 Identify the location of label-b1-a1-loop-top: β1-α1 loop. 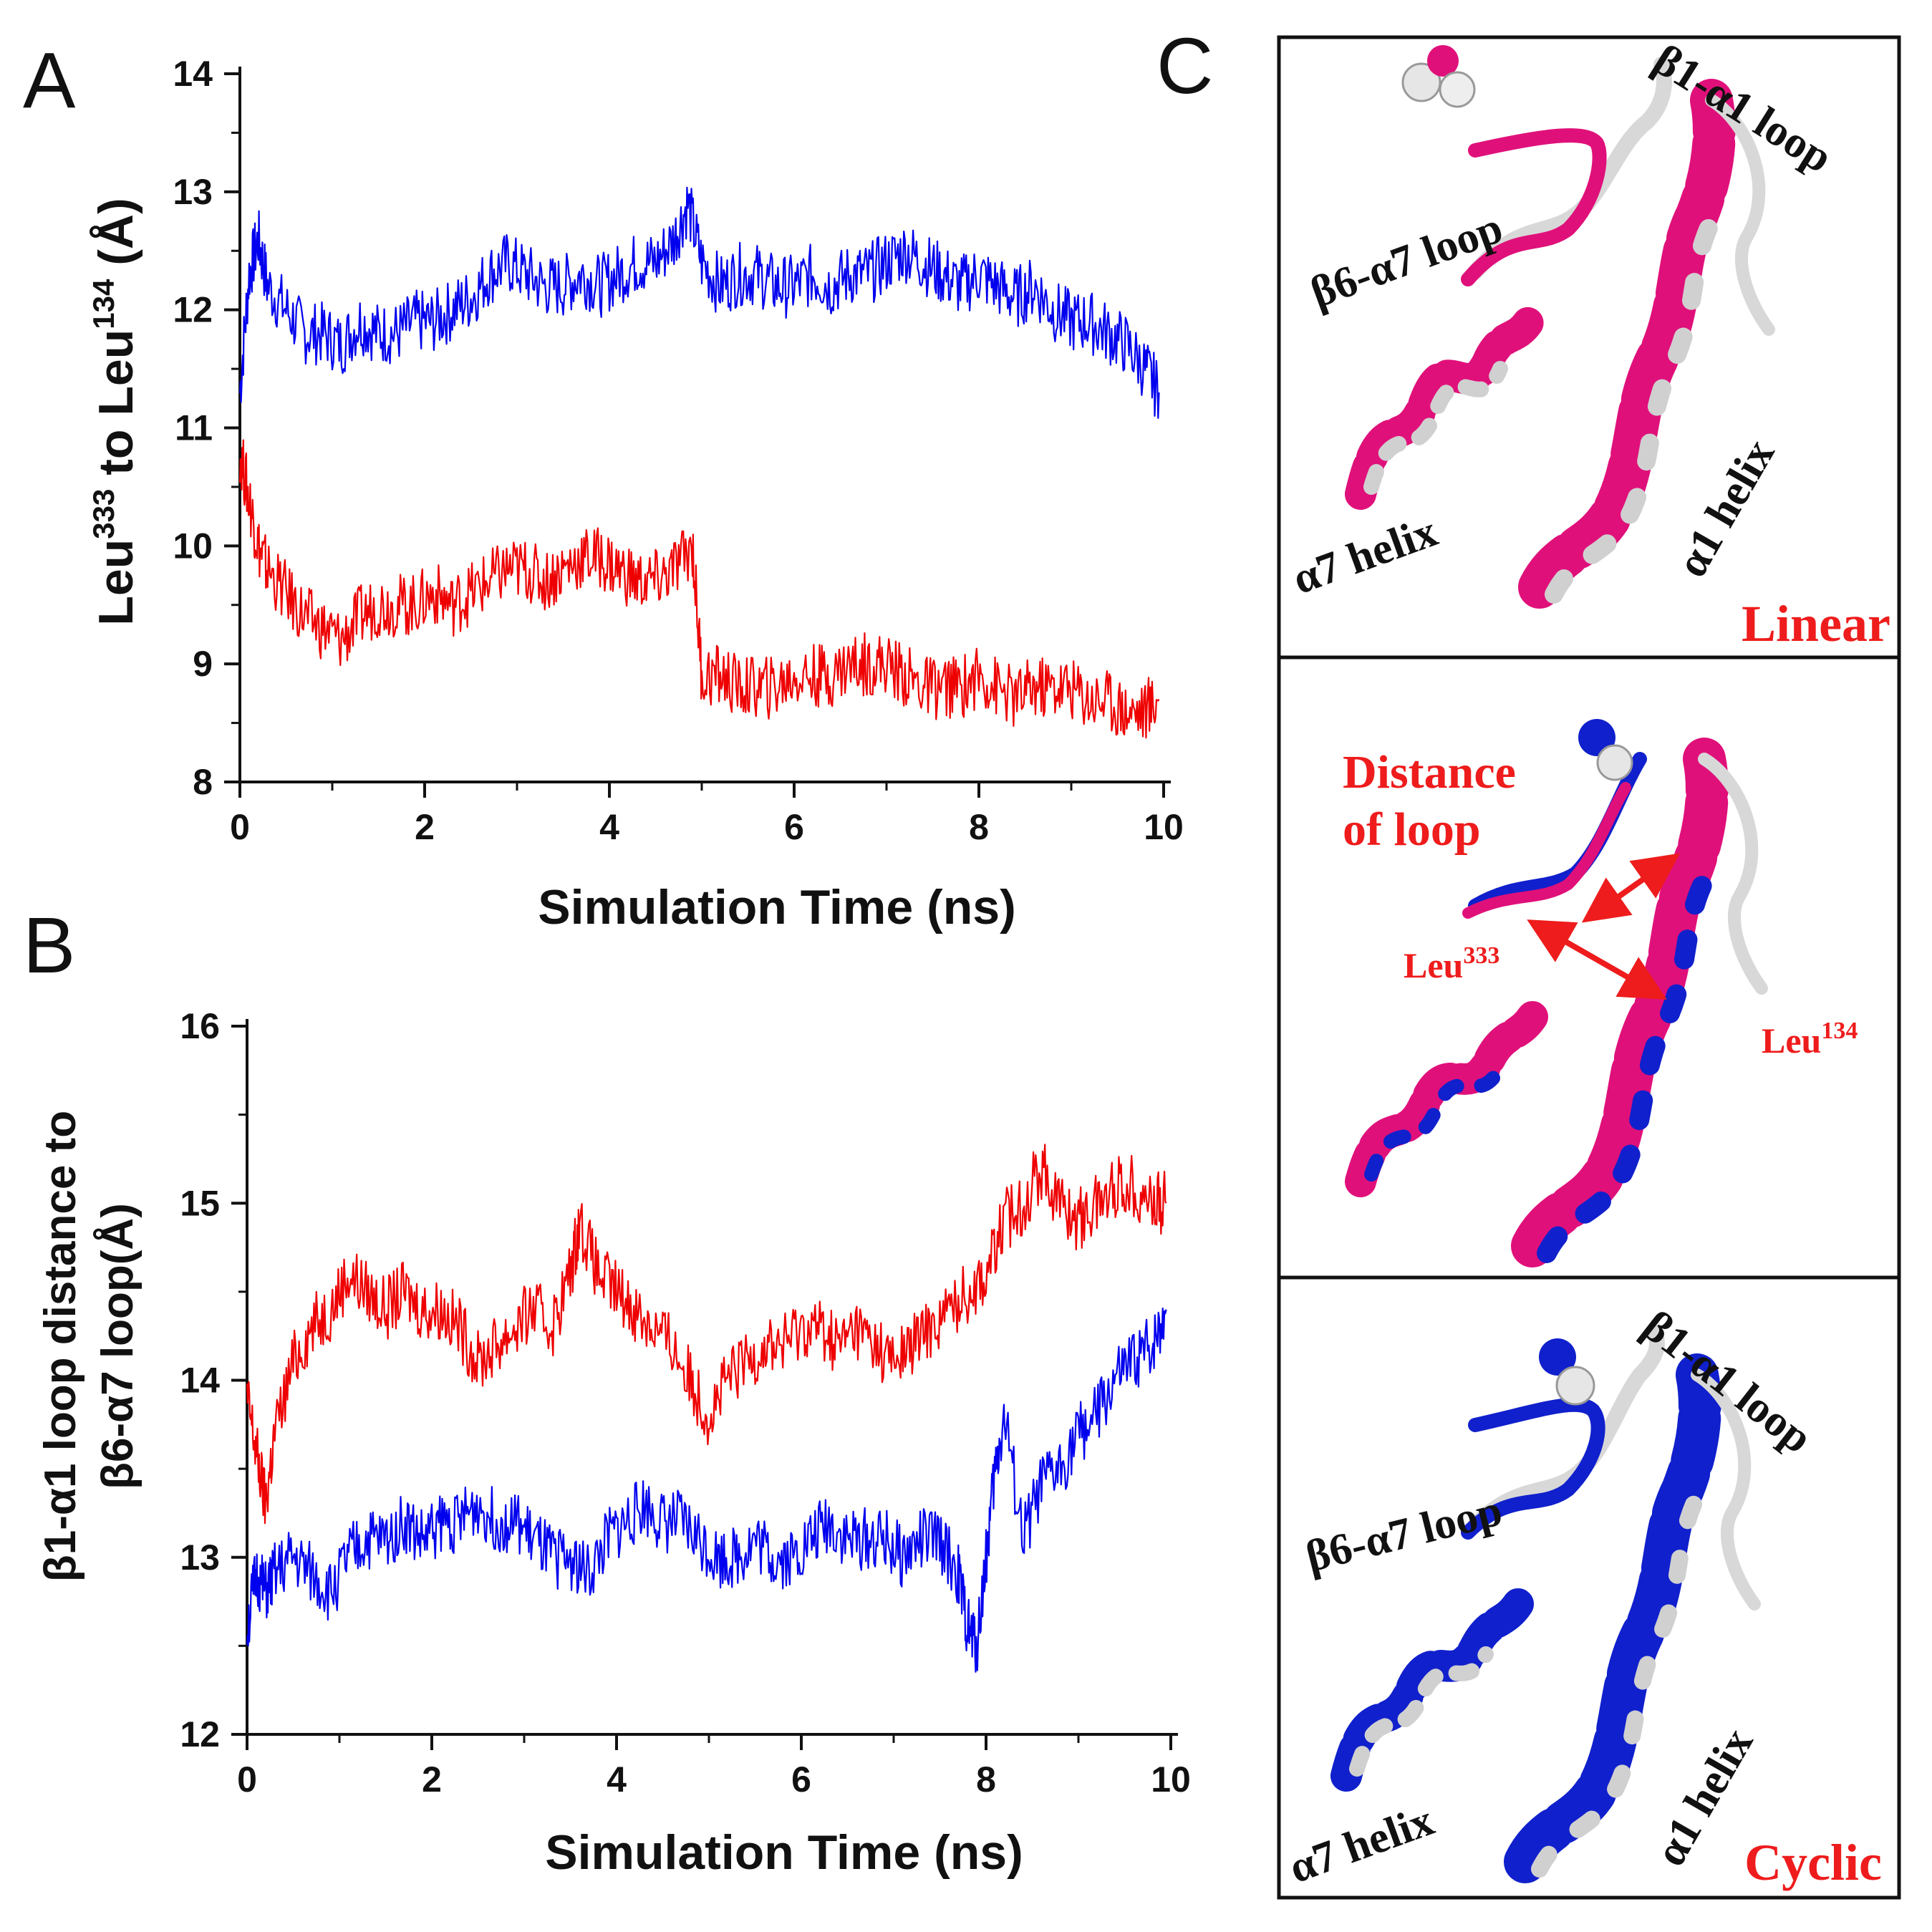
(1743, 109).